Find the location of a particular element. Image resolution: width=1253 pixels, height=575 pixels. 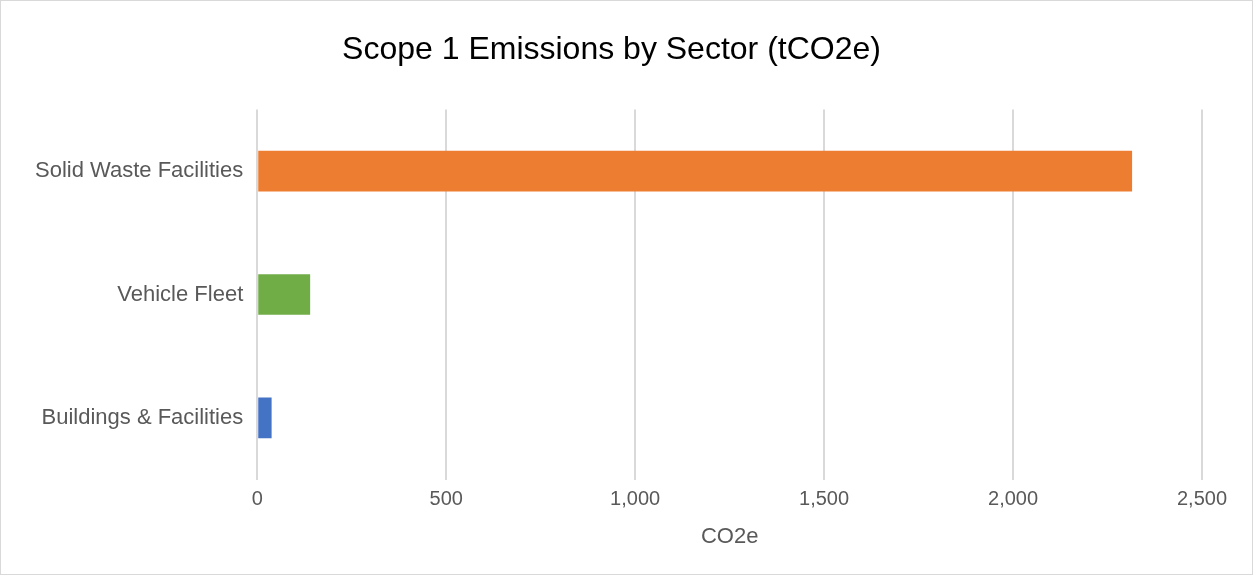

x-tick-label: 500 is located at coordinates (446, 498).